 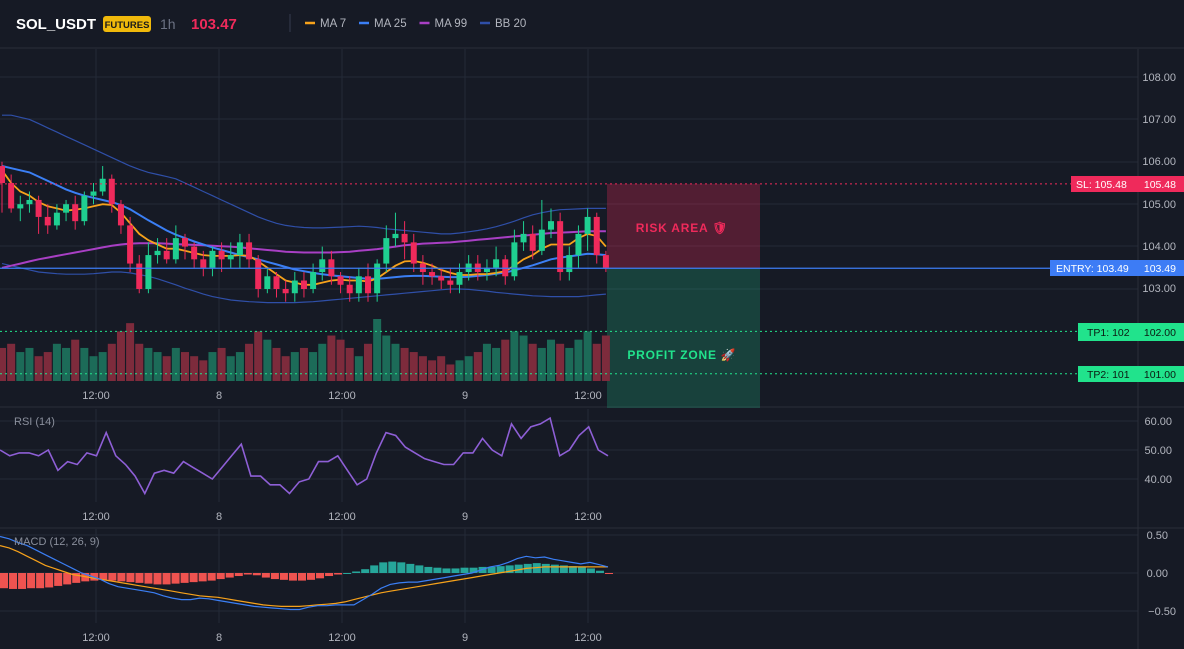 I want to click on legend-item: BB 20, so click(x=510, y=24).